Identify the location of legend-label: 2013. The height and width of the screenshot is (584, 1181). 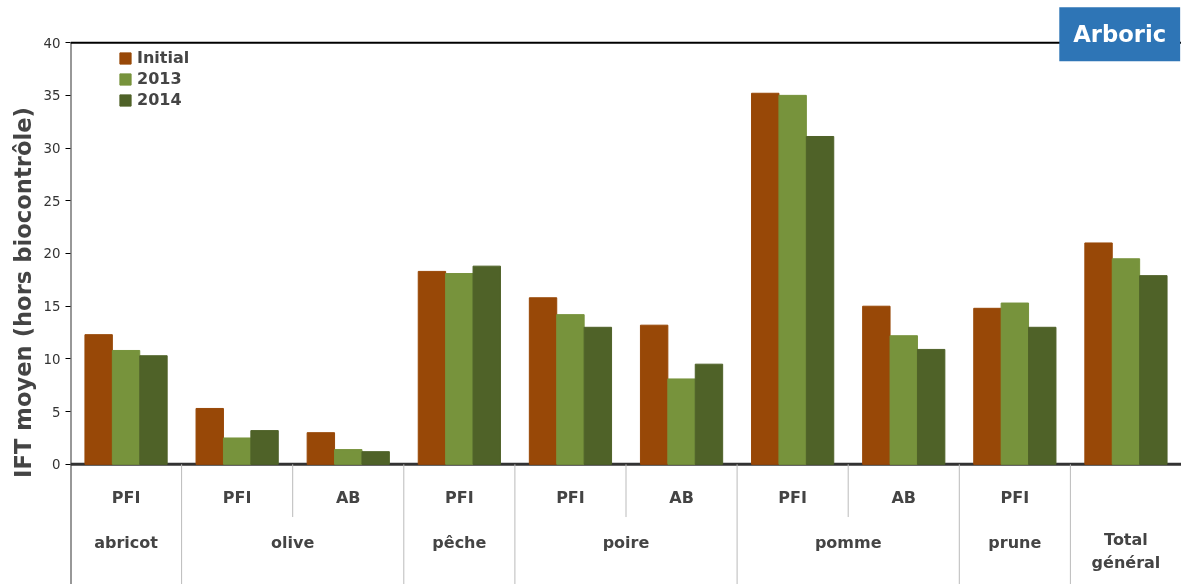
(159, 78).